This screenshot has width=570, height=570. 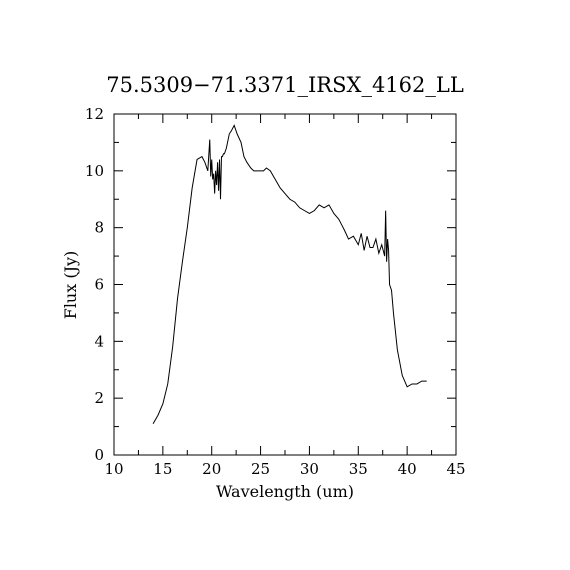 I want to click on x-axis-tick-labels: 10 15 20 25 30 35 40 45, so click(x=284, y=469).